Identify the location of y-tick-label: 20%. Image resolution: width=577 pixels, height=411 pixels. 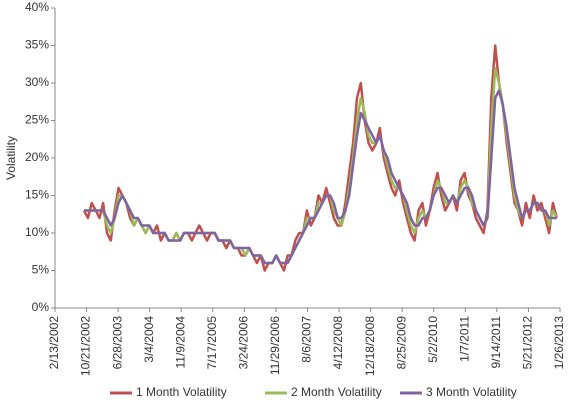
(37, 157).